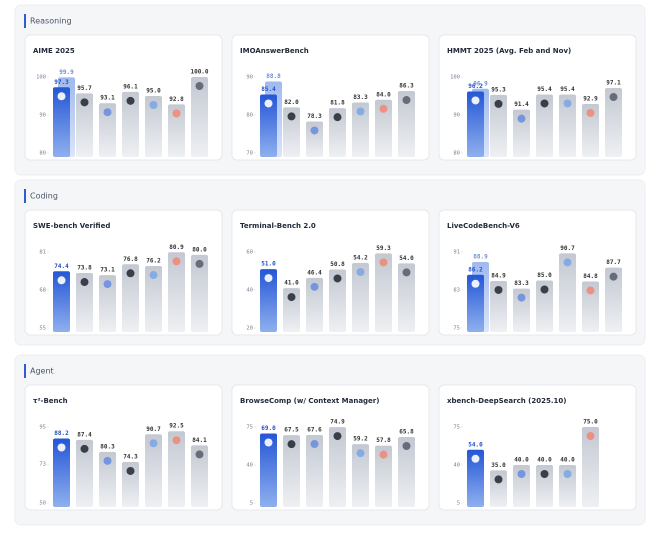 This screenshot has width=650, height=533. Describe the element at coordinates (475, 444) in the screenshot. I see `value-label: 54.0` at that location.